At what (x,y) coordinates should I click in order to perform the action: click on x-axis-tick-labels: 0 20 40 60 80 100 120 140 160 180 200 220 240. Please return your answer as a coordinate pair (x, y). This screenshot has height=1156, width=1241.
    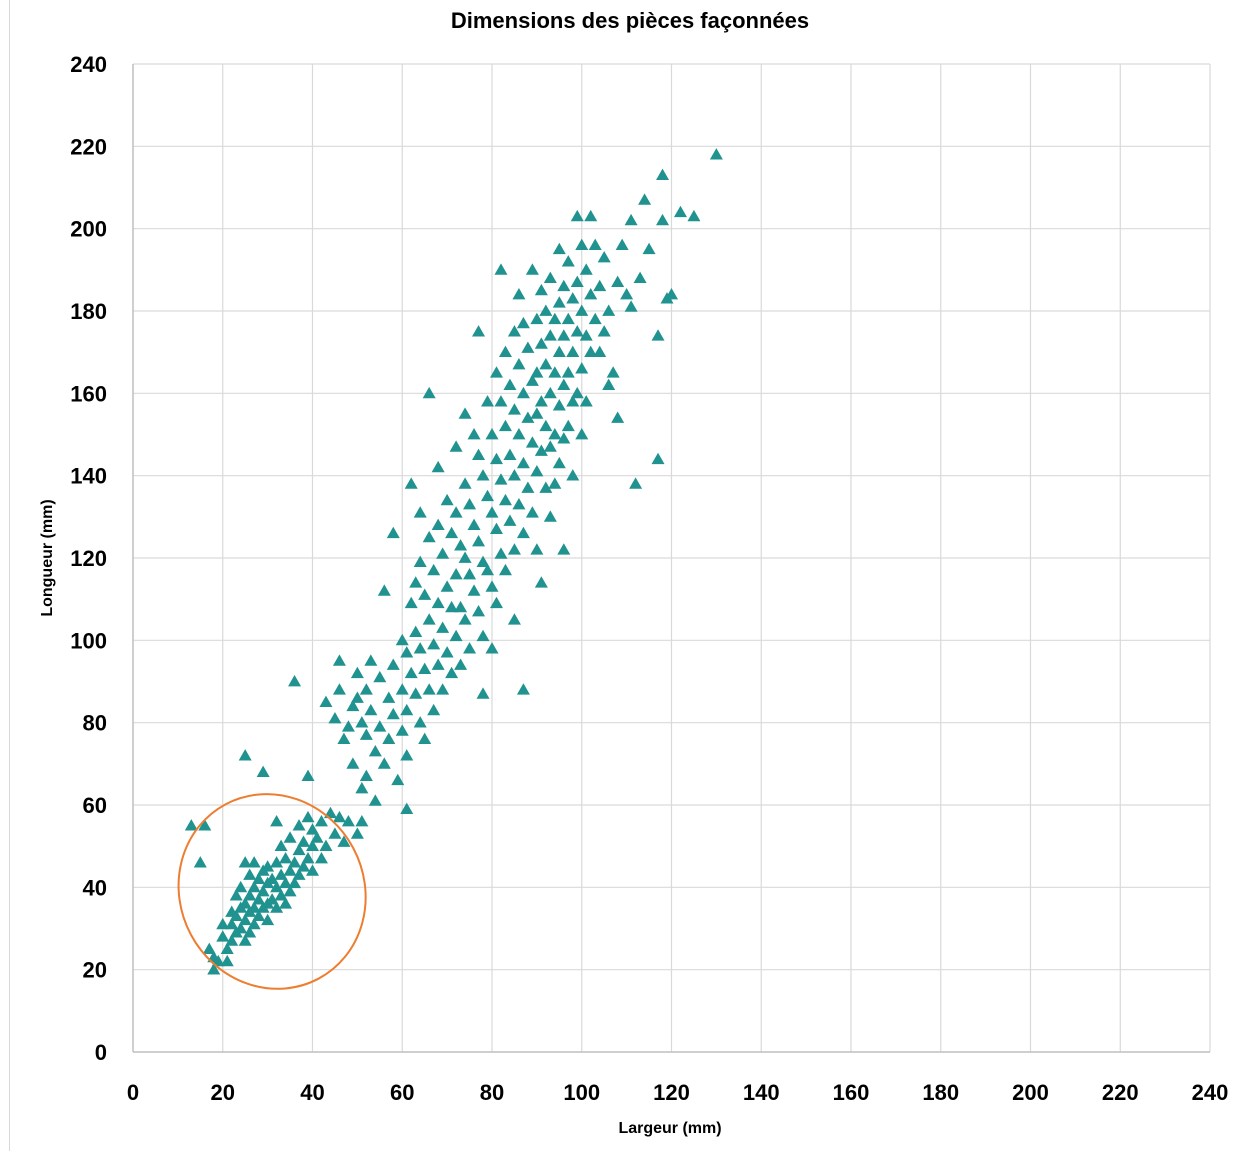
    Looking at the image, I should click on (677, 1092).